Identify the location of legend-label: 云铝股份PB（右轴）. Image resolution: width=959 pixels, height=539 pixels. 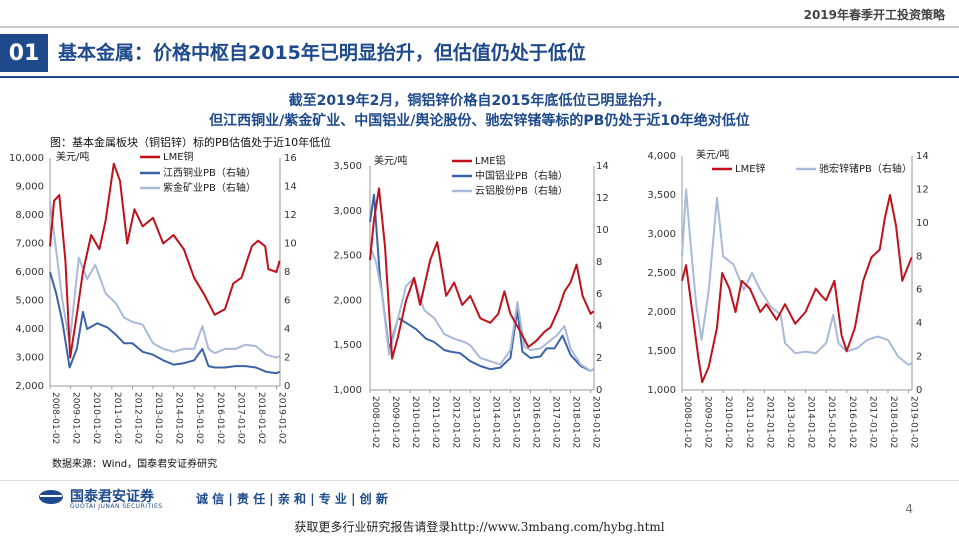
(521, 190).